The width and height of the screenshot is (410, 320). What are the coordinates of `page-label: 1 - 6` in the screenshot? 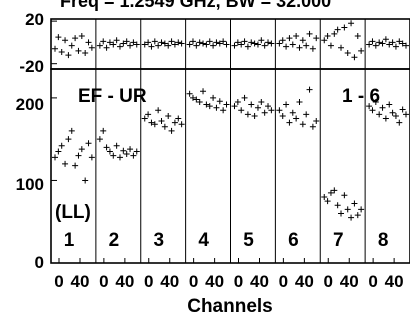 It's located at (361, 96).